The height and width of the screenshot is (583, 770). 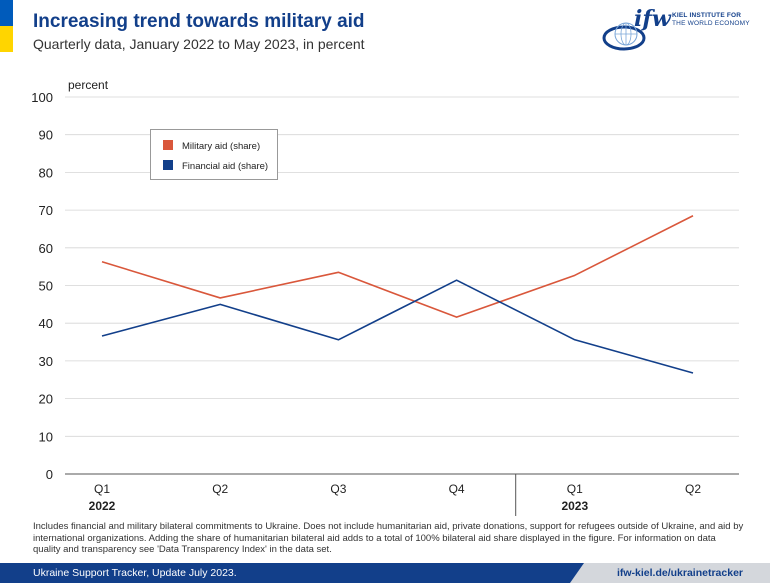 I want to click on ukraine-flag, so click(x=6, y=26).